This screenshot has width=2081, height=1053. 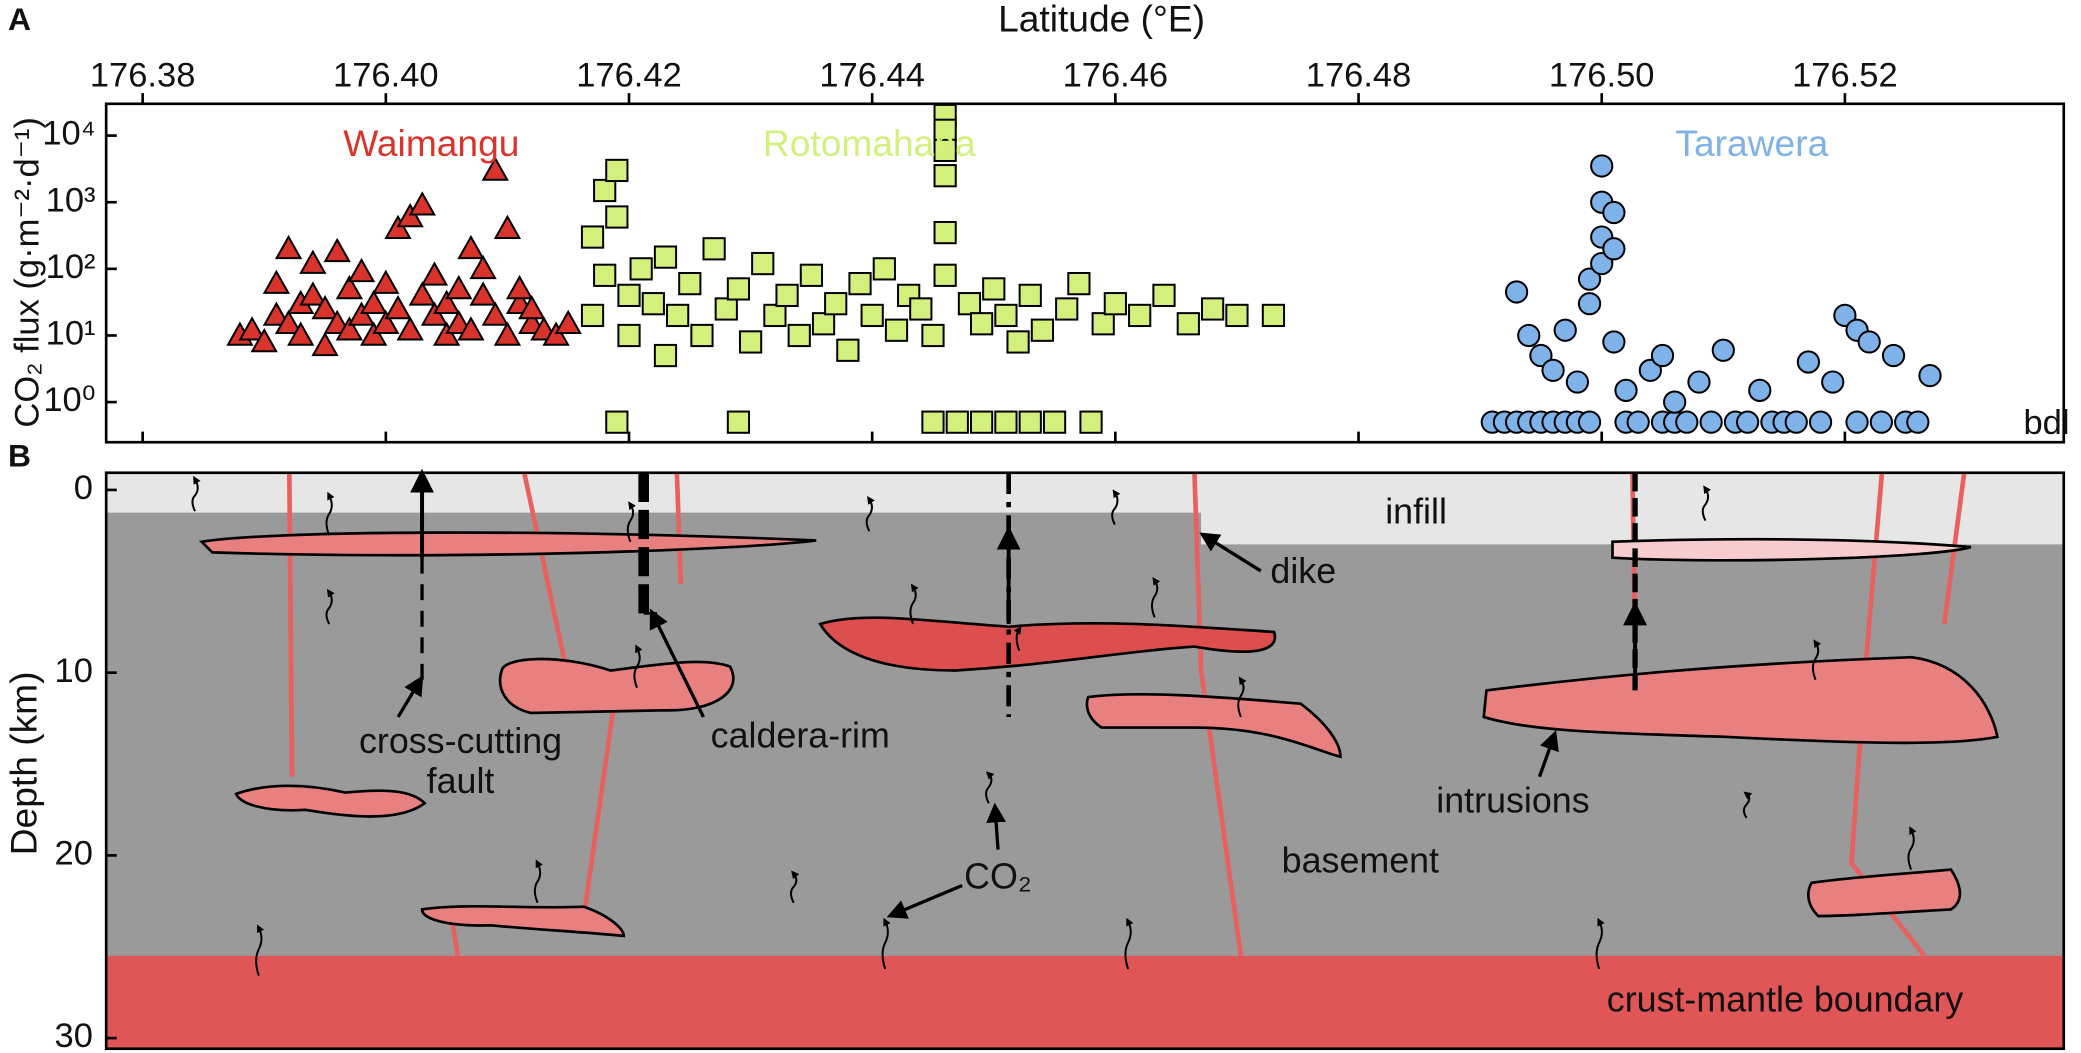 What do you see at coordinates (998, 876) in the screenshot?
I see `diagram-label: CO₂` at bounding box center [998, 876].